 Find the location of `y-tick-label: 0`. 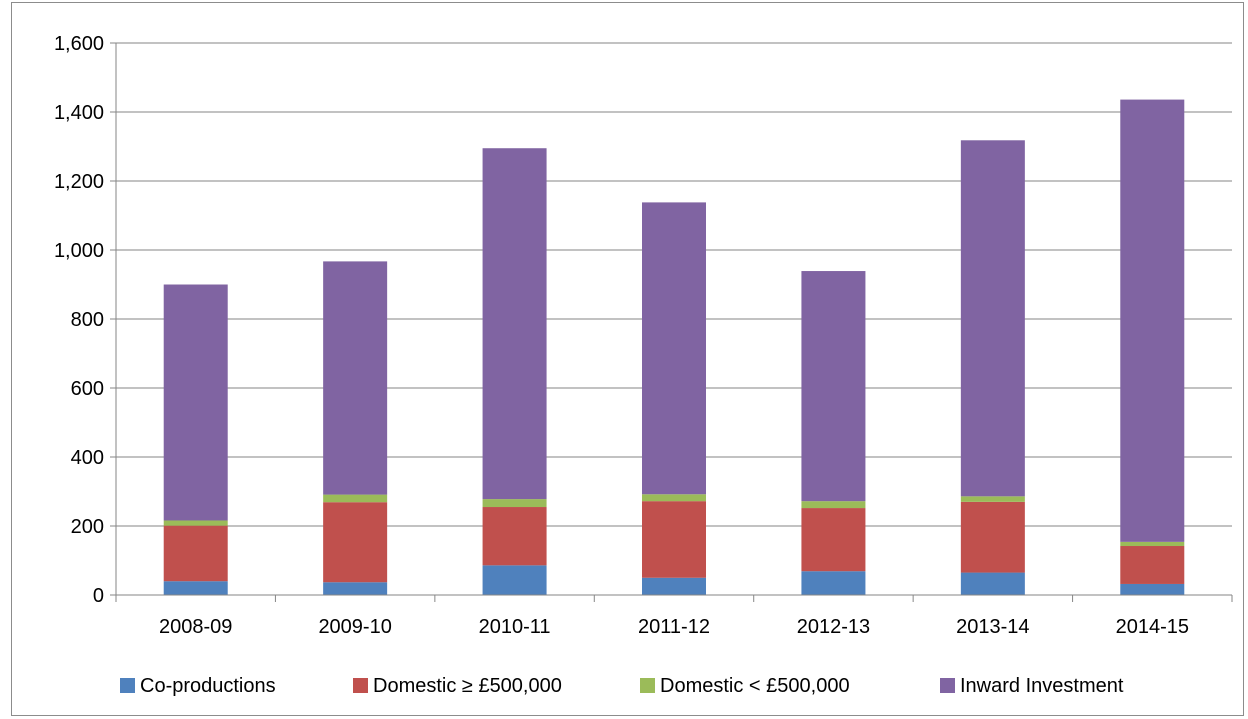

y-tick-label: 0 is located at coordinates (98, 596).